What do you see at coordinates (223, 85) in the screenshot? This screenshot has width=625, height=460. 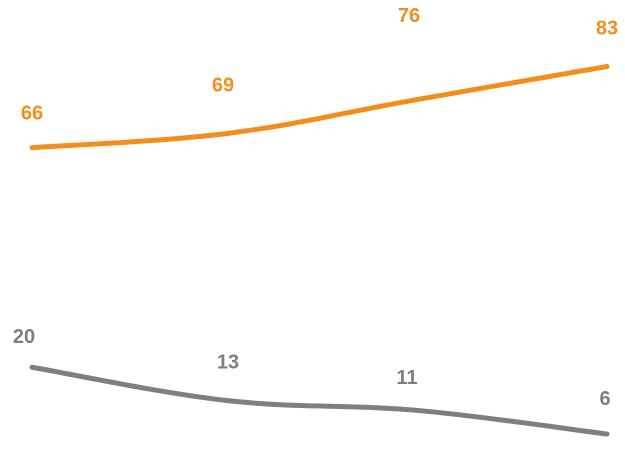 I see `data-label-series-1-point-2: 69` at bounding box center [223, 85].